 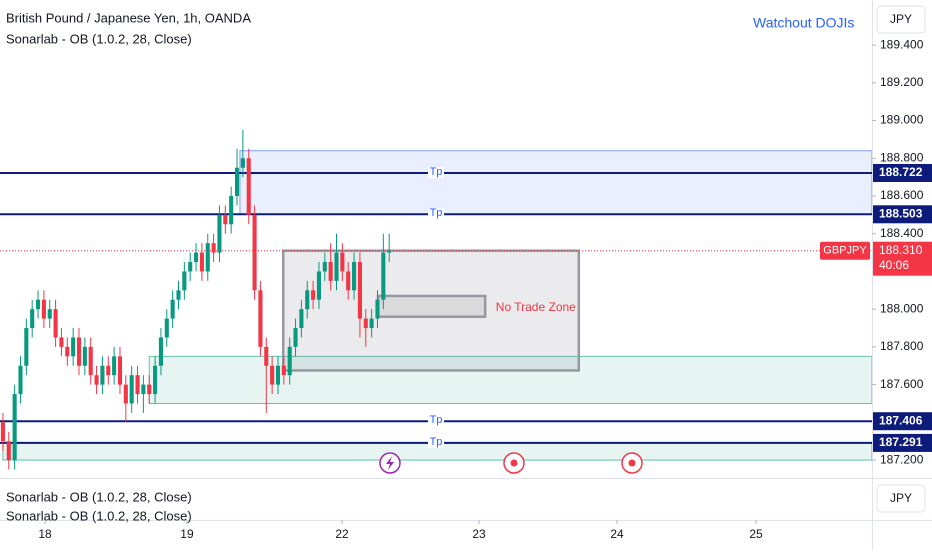 What do you see at coordinates (45, 534) in the screenshot?
I see `x-tick-label: 18` at bounding box center [45, 534].